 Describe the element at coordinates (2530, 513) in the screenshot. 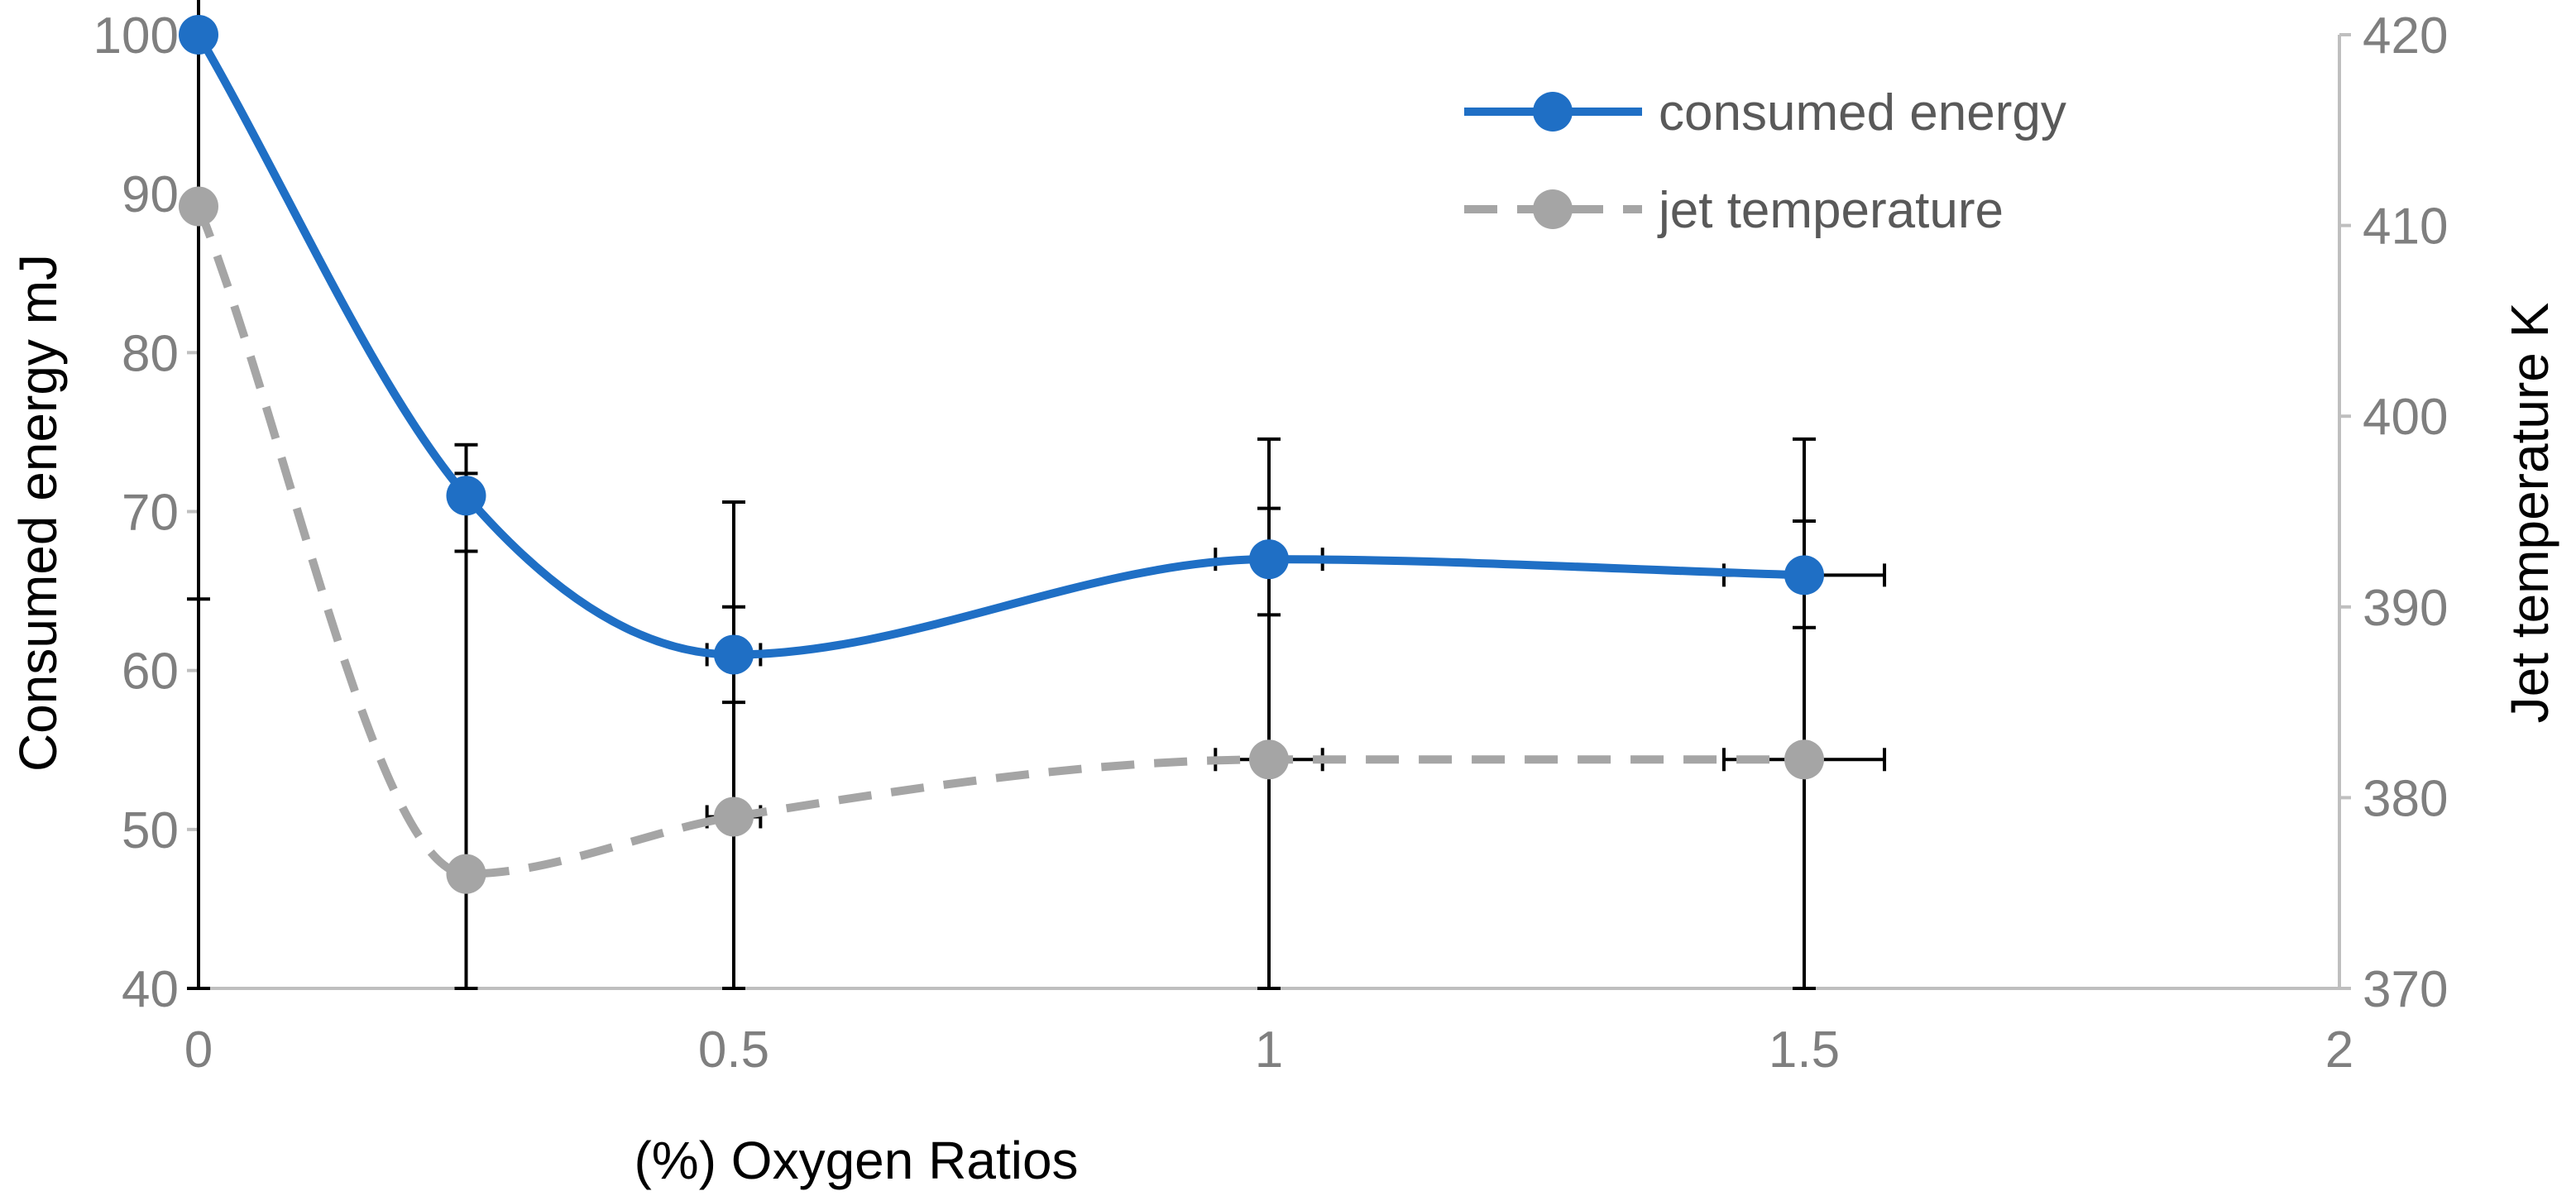

I see `y2-axis-title: Jet temperature K` at that location.